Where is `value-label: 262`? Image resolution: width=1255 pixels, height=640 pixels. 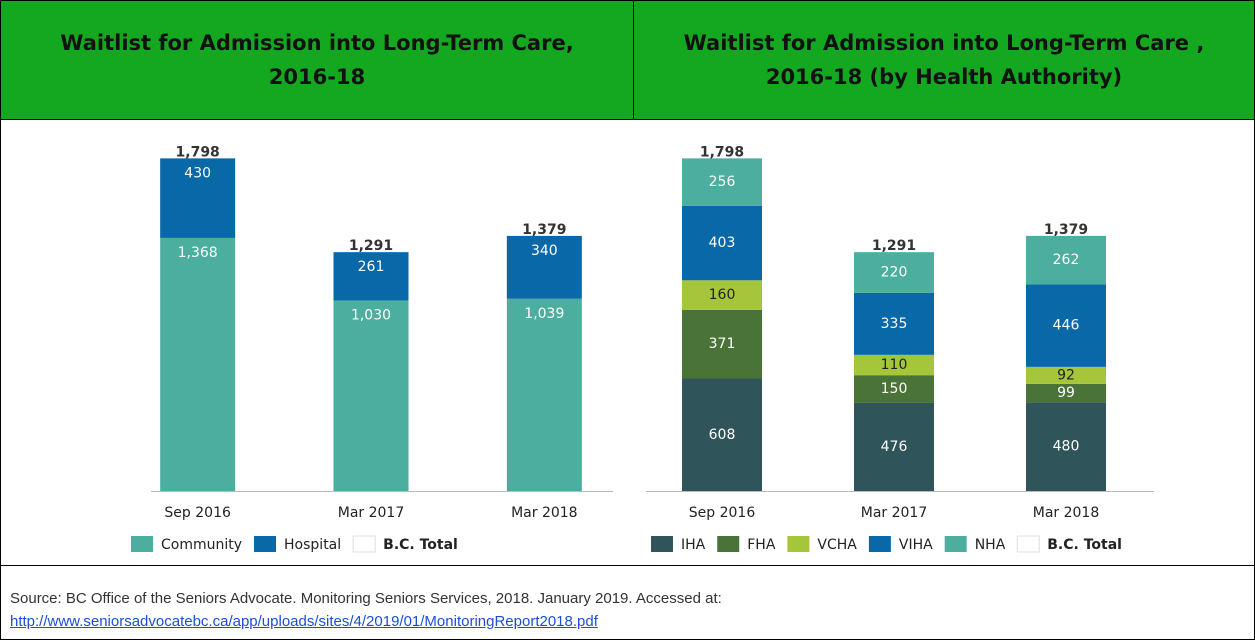
value-label: 262 is located at coordinates (1066, 260).